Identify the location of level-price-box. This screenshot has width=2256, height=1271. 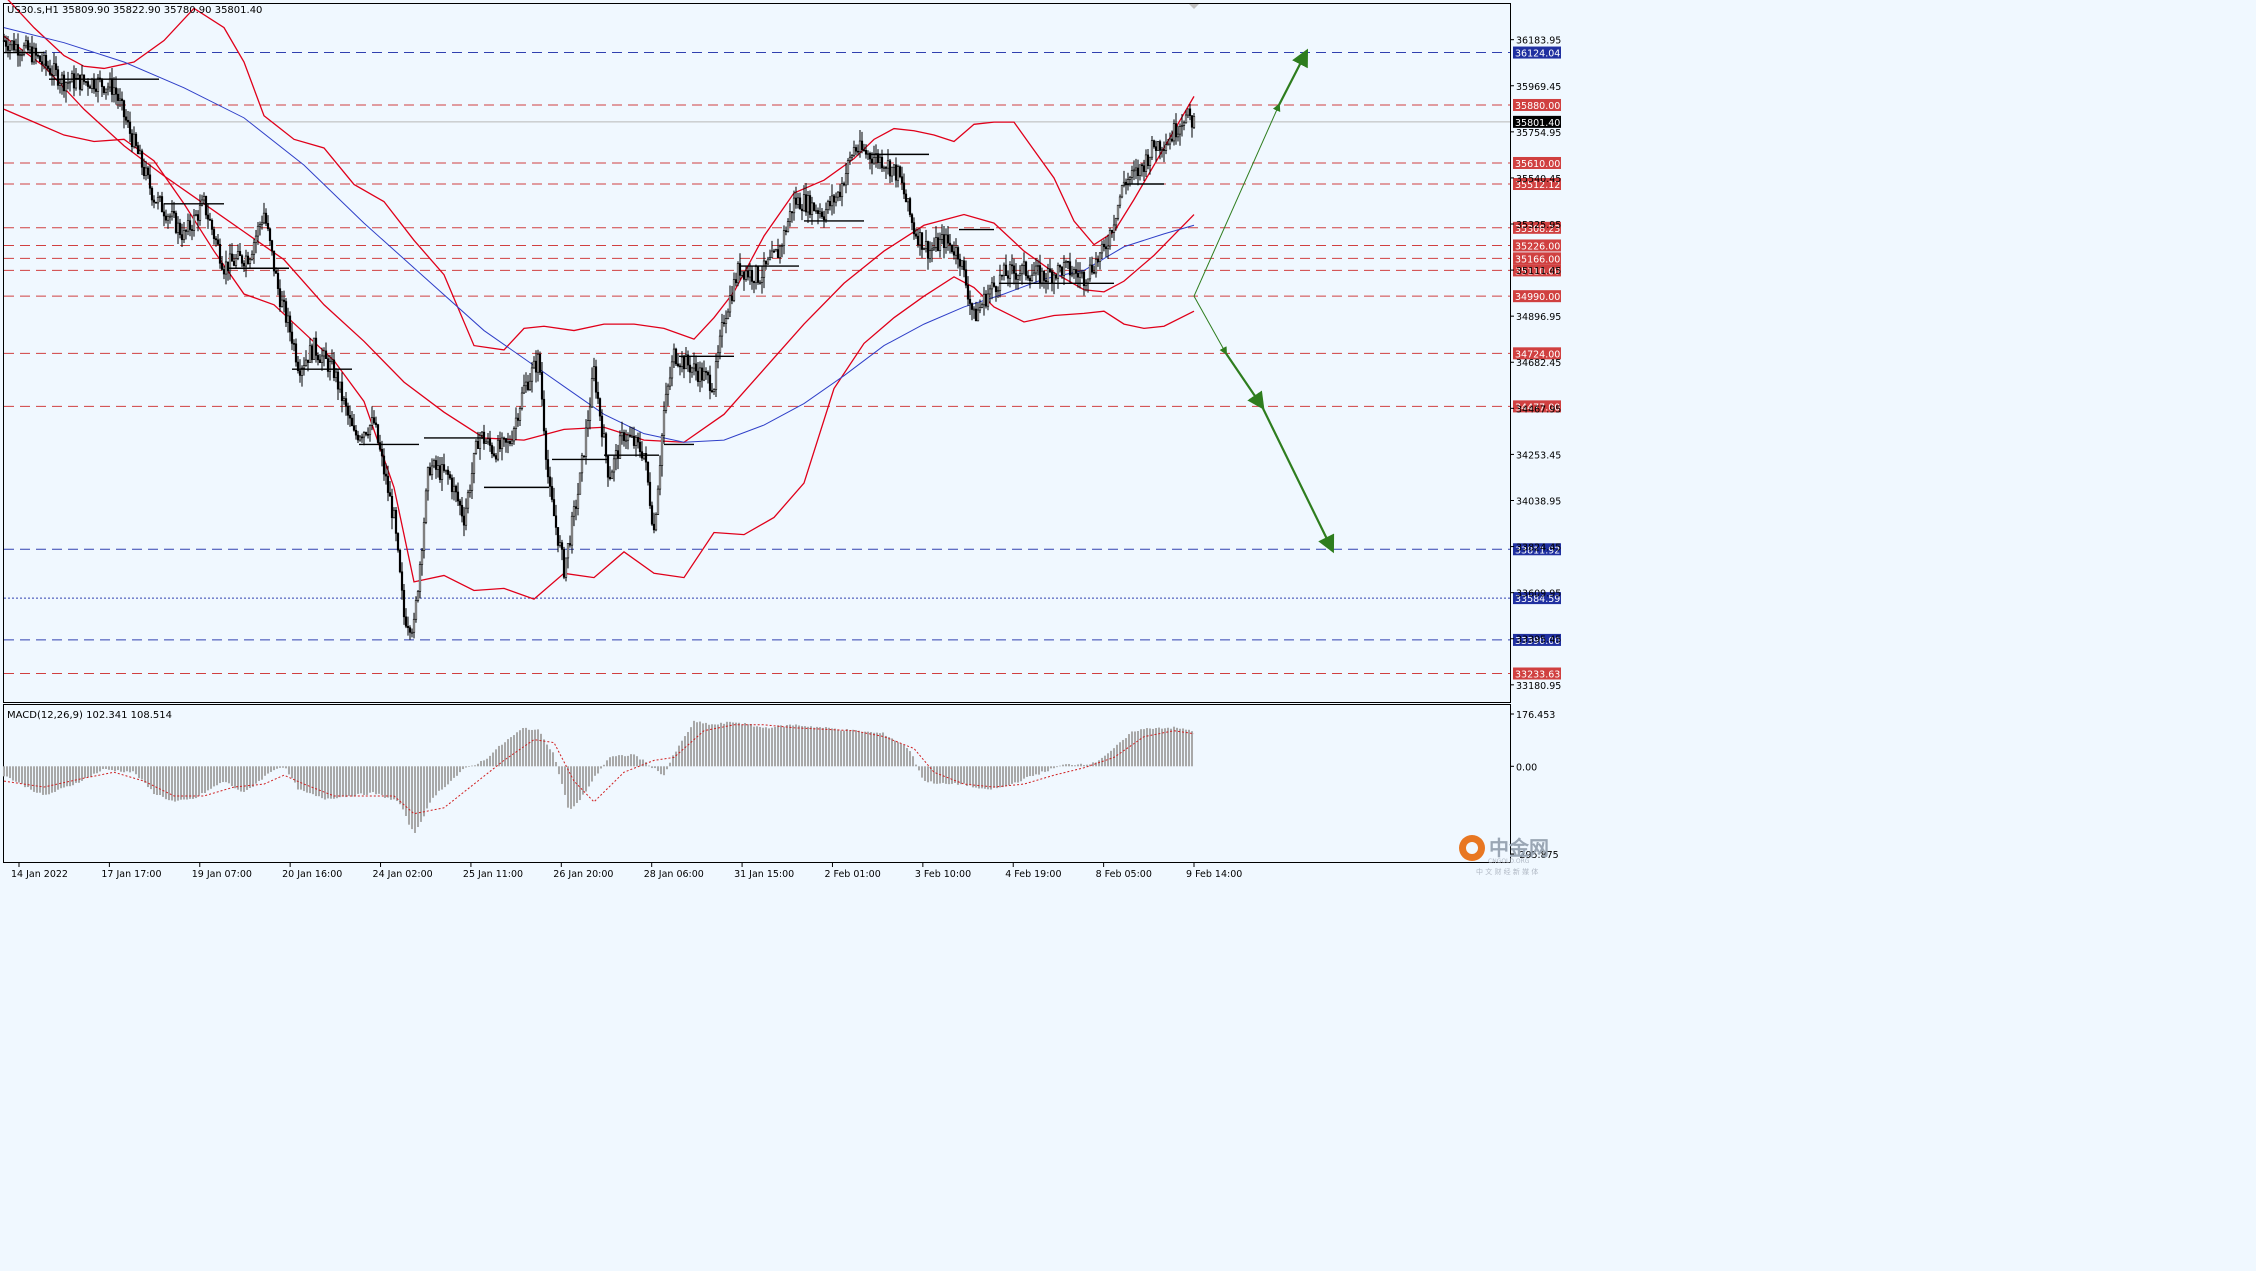
(1537, 104).